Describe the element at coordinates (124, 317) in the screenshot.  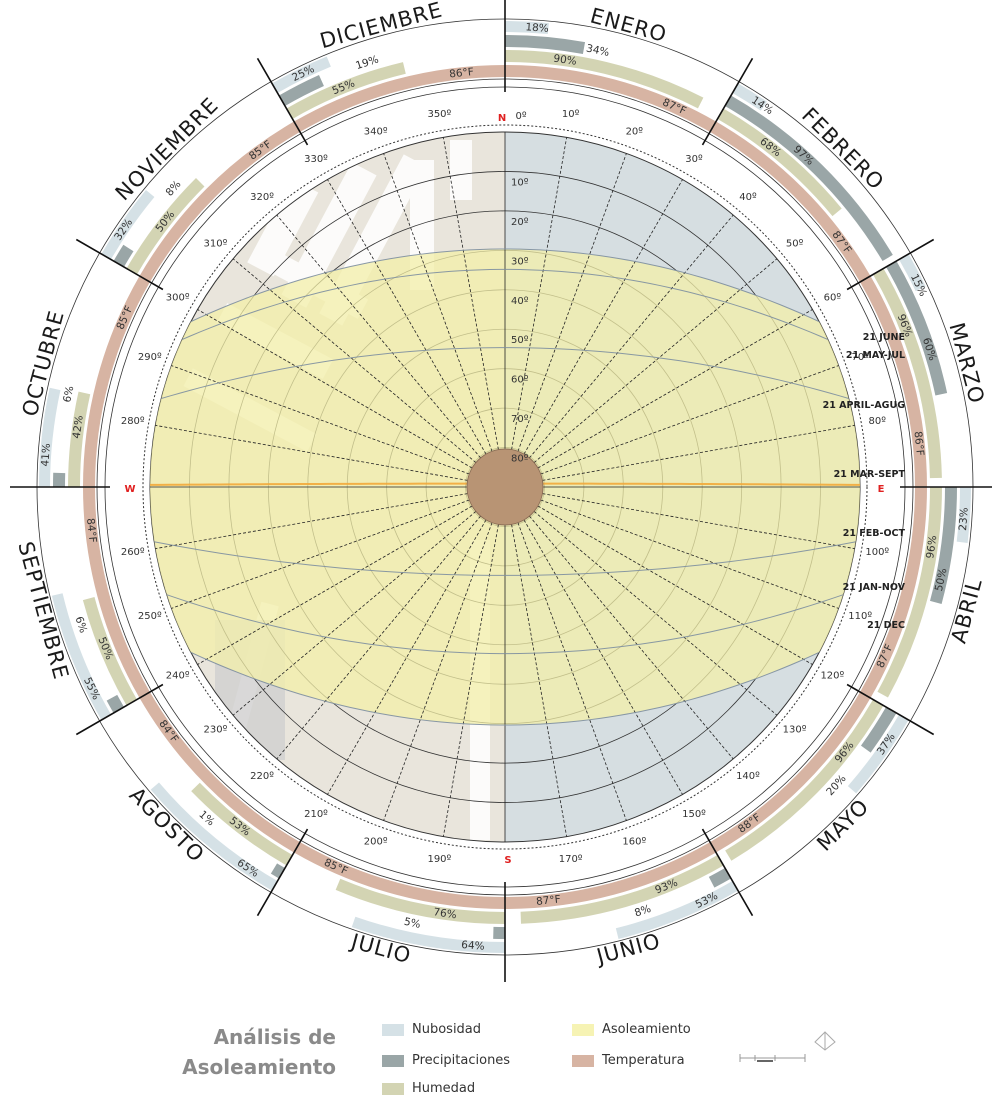
I see `temp-value-octubre: 85°F` at that location.